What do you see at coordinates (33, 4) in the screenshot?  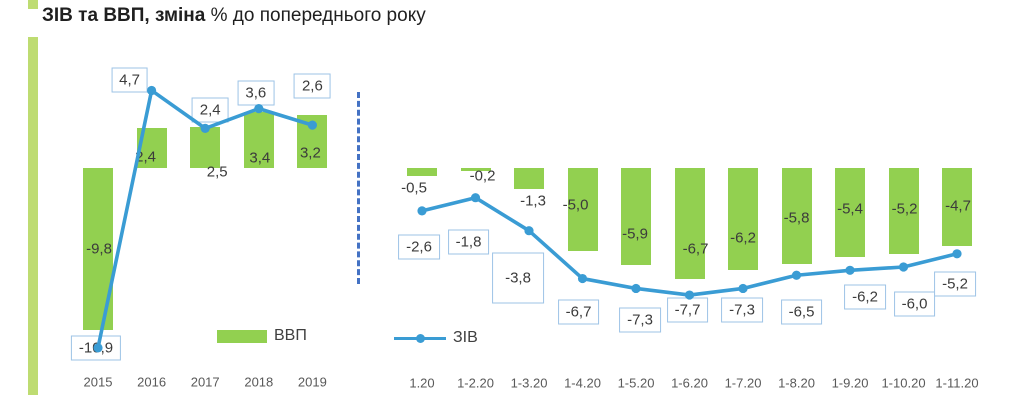 I see `accent-top-square` at bounding box center [33, 4].